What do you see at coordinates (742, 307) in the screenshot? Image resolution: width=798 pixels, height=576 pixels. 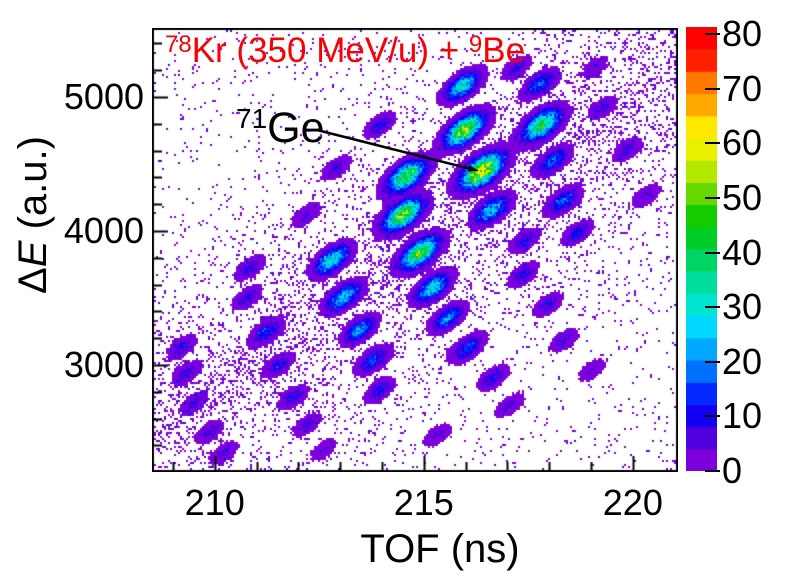 I see `colorbar-tick-label: 30` at bounding box center [742, 307].